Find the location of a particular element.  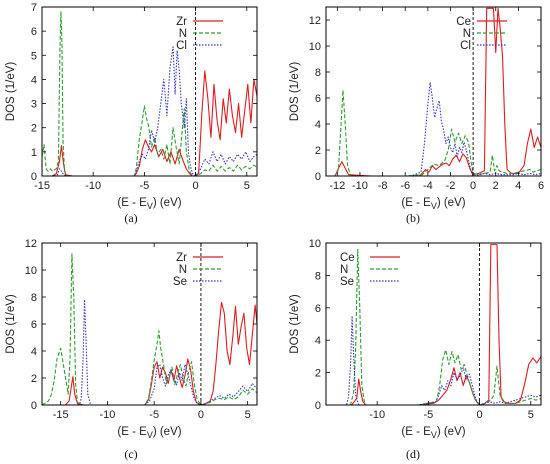

y-tick-label: 1 is located at coordinates (34, 153).